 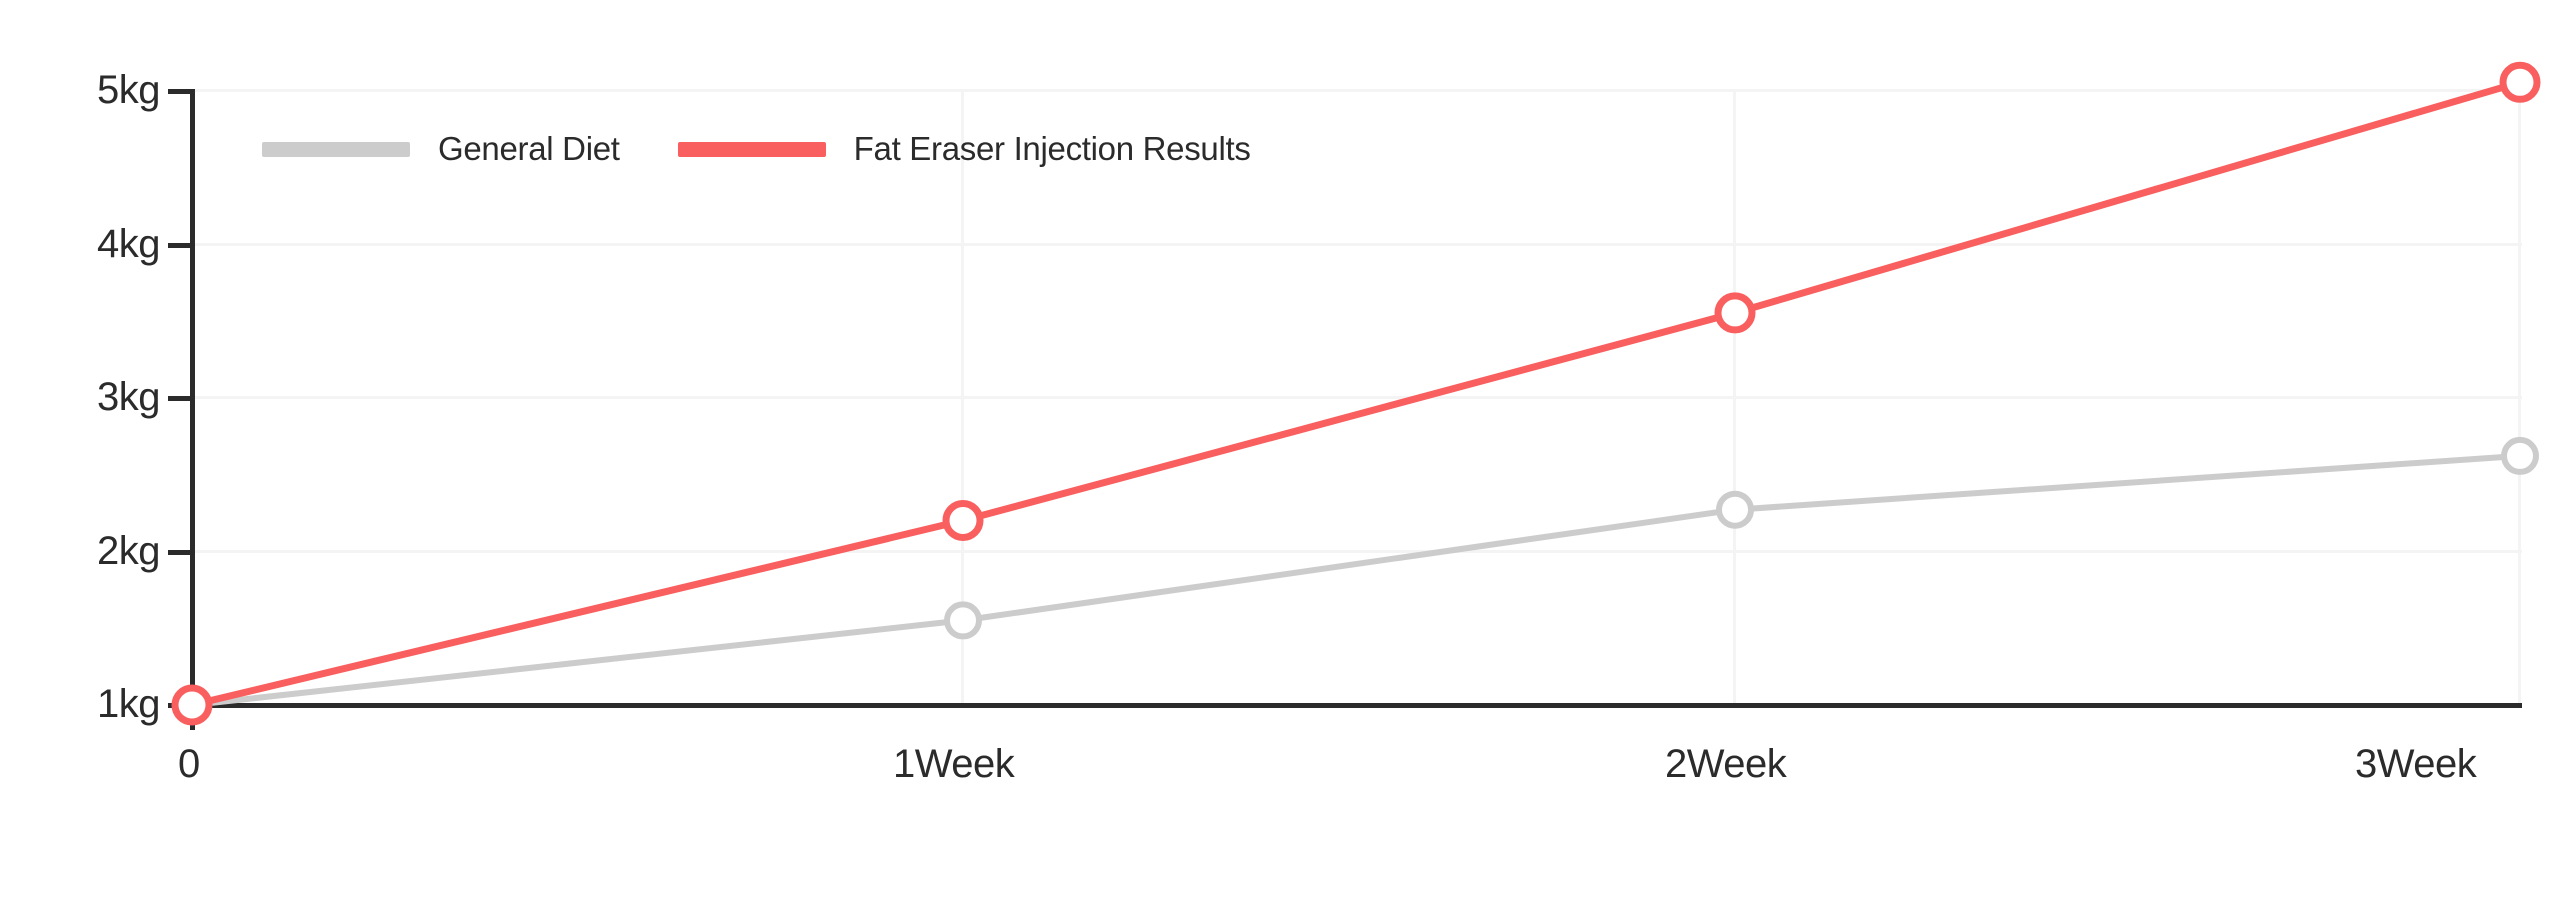 I want to click on data-point-fat-eraser-3week, so click(x=2520, y=82).